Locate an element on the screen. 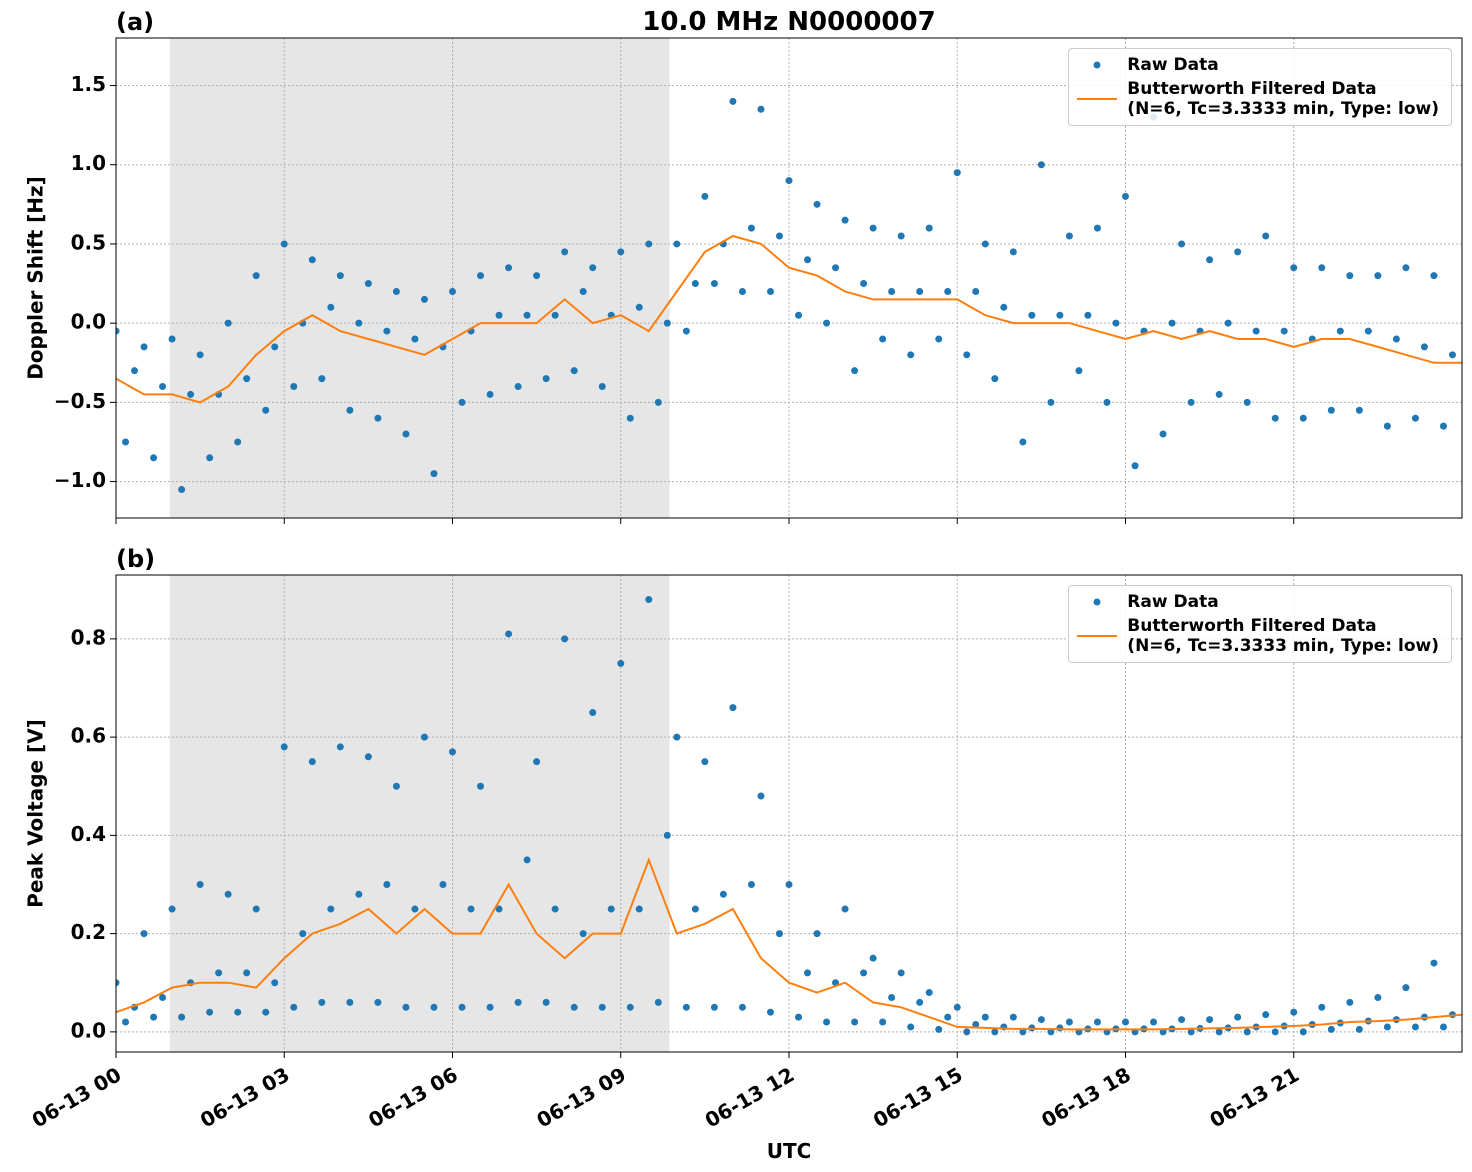  y-tick-label: 0.5 is located at coordinates (88, 242).